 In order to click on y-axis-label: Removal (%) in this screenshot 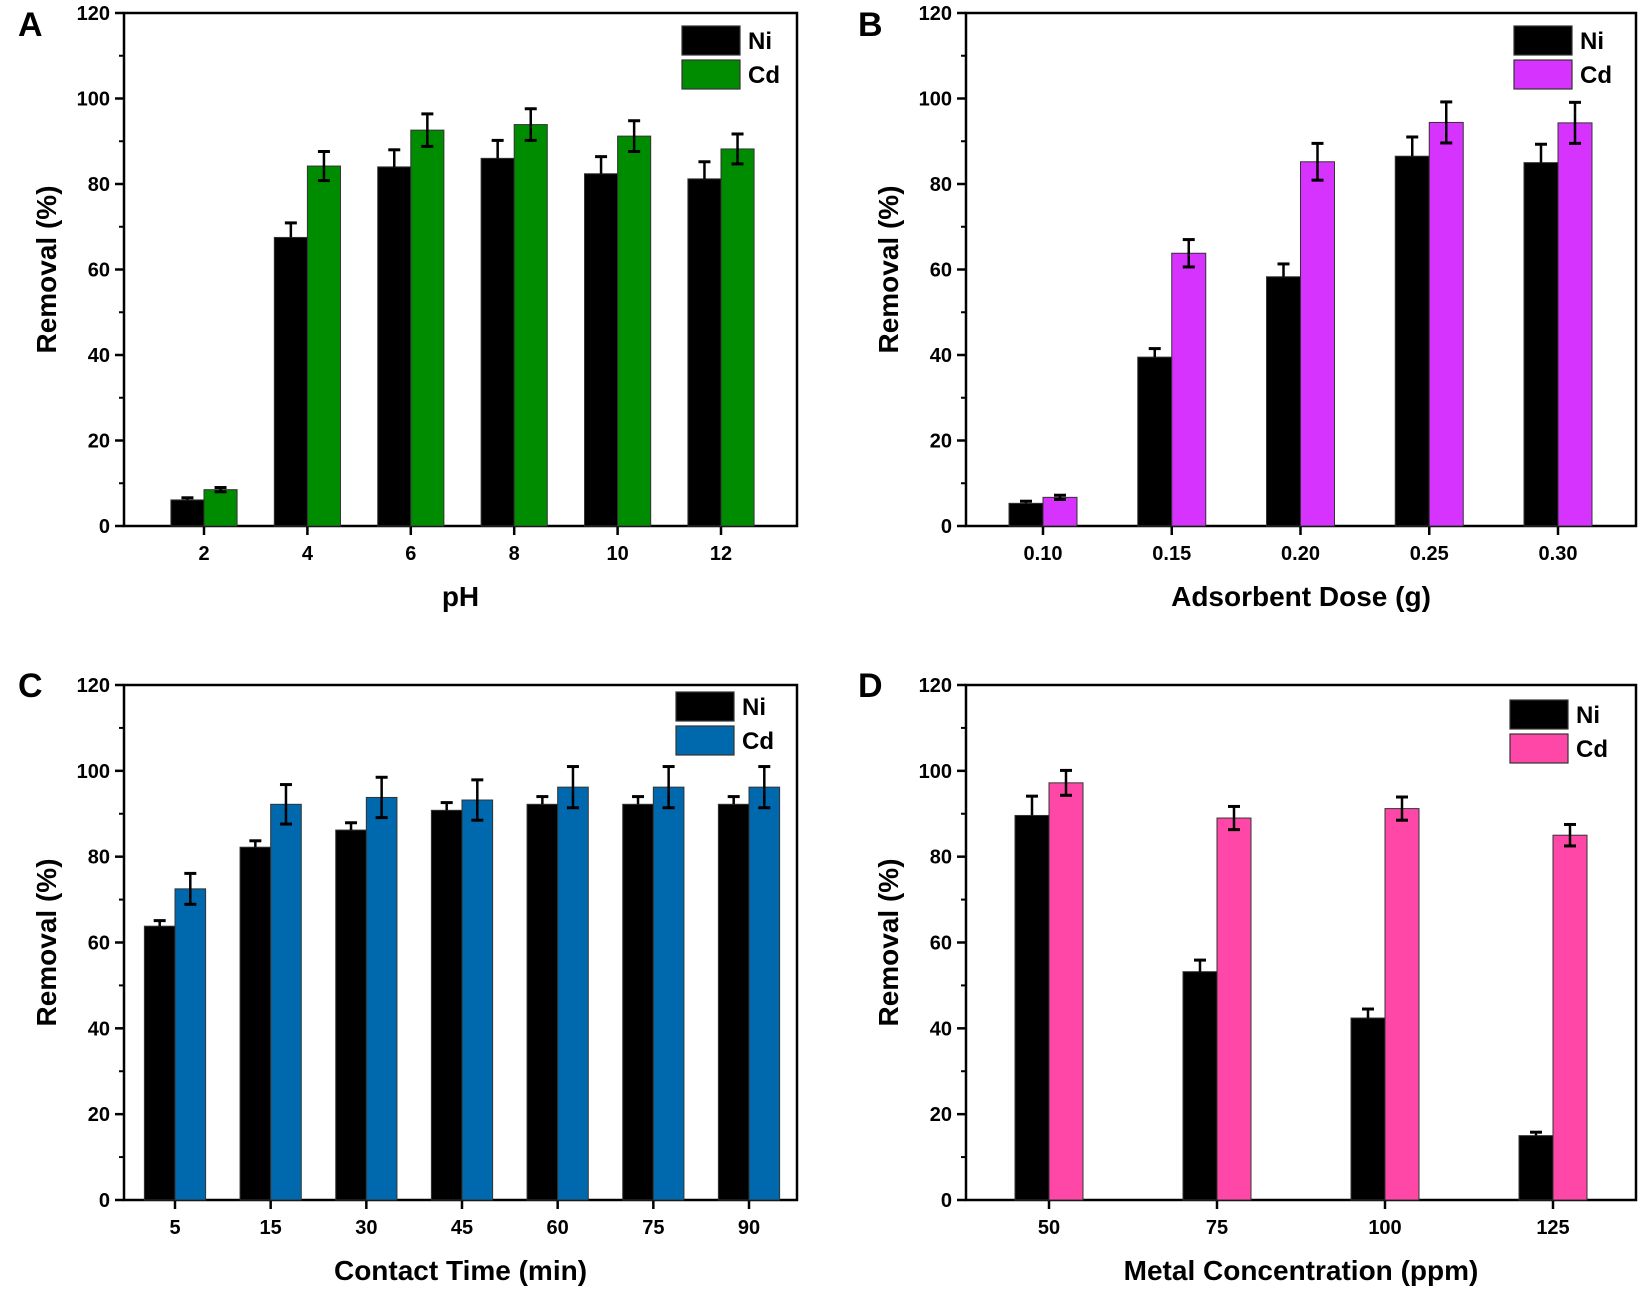, I will do `click(46, 269)`.